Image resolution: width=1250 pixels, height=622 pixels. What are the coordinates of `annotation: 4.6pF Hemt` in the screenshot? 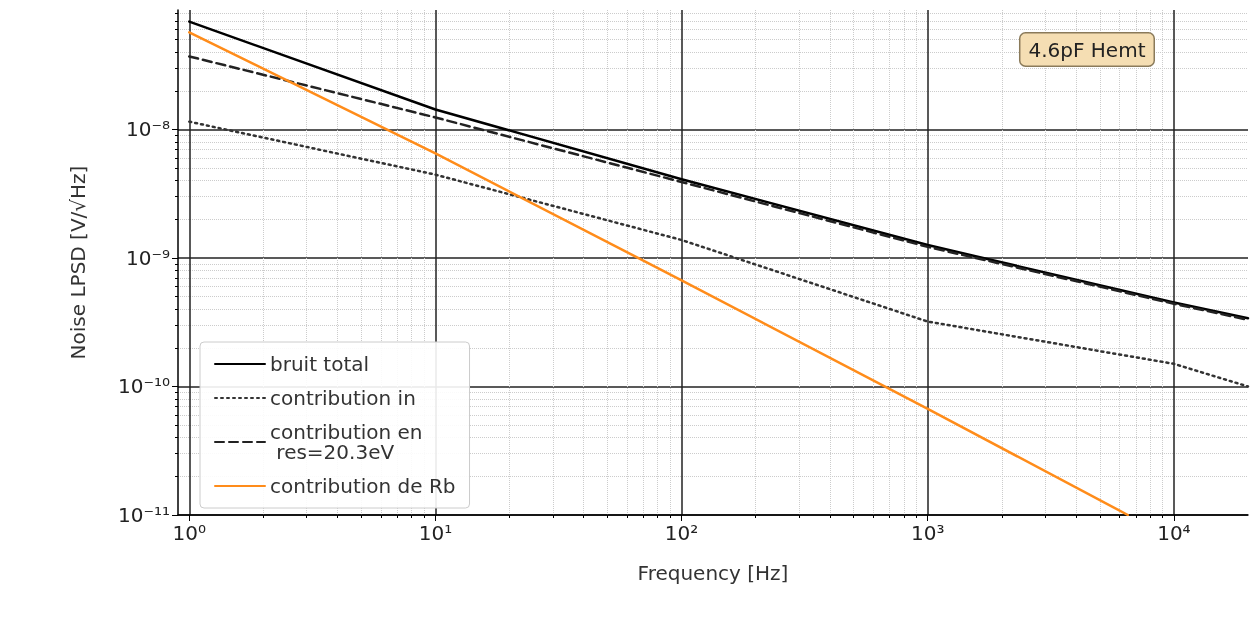 It's located at (1087, 49).